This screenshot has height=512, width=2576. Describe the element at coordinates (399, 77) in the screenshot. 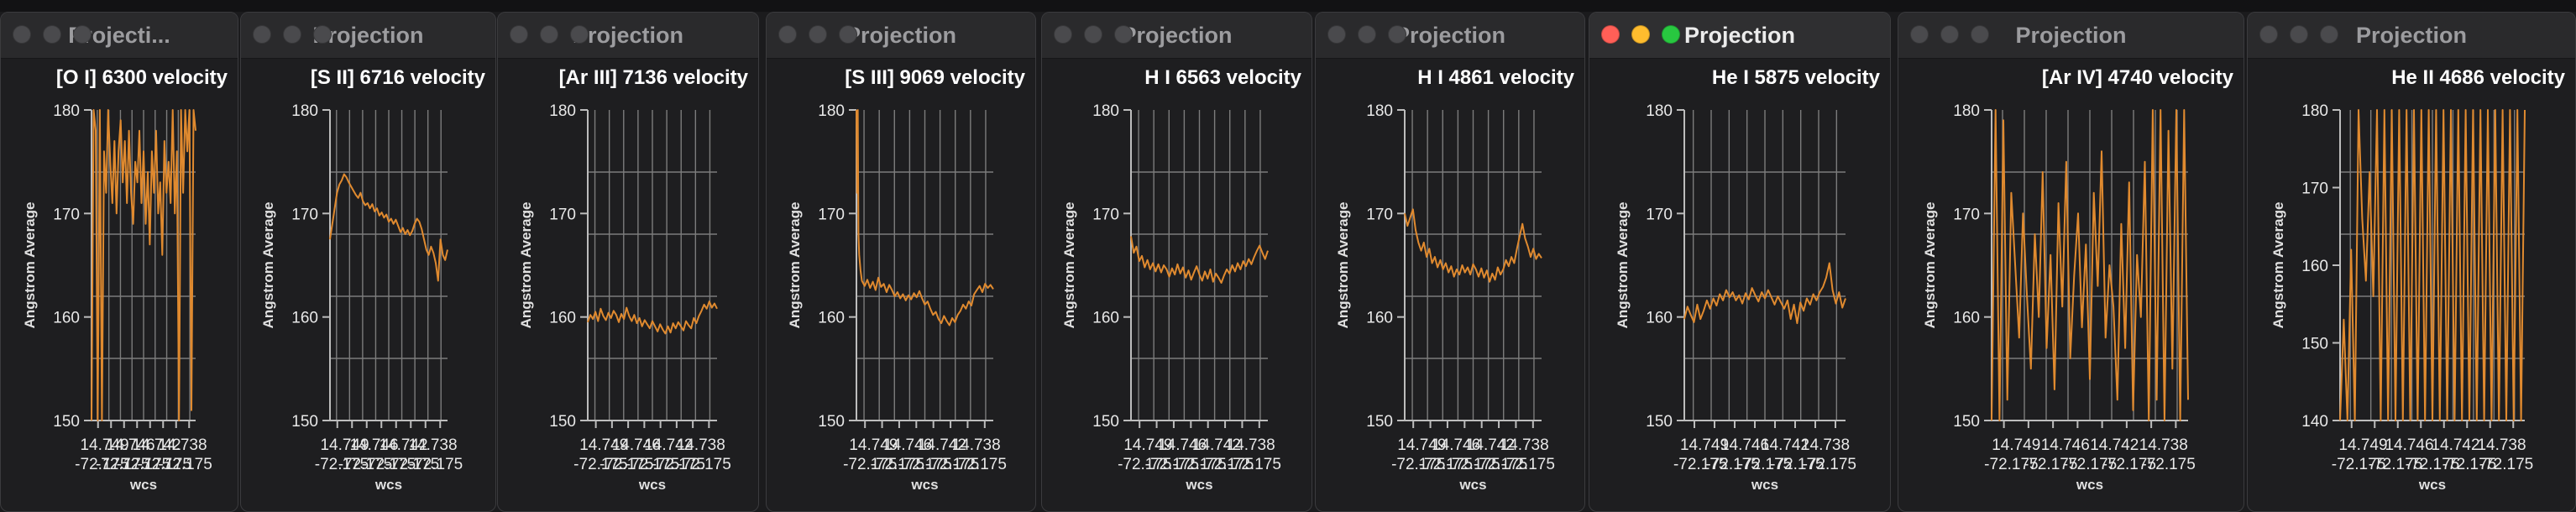

I see `chart-title: [S II] 6716 velocity` at that location.